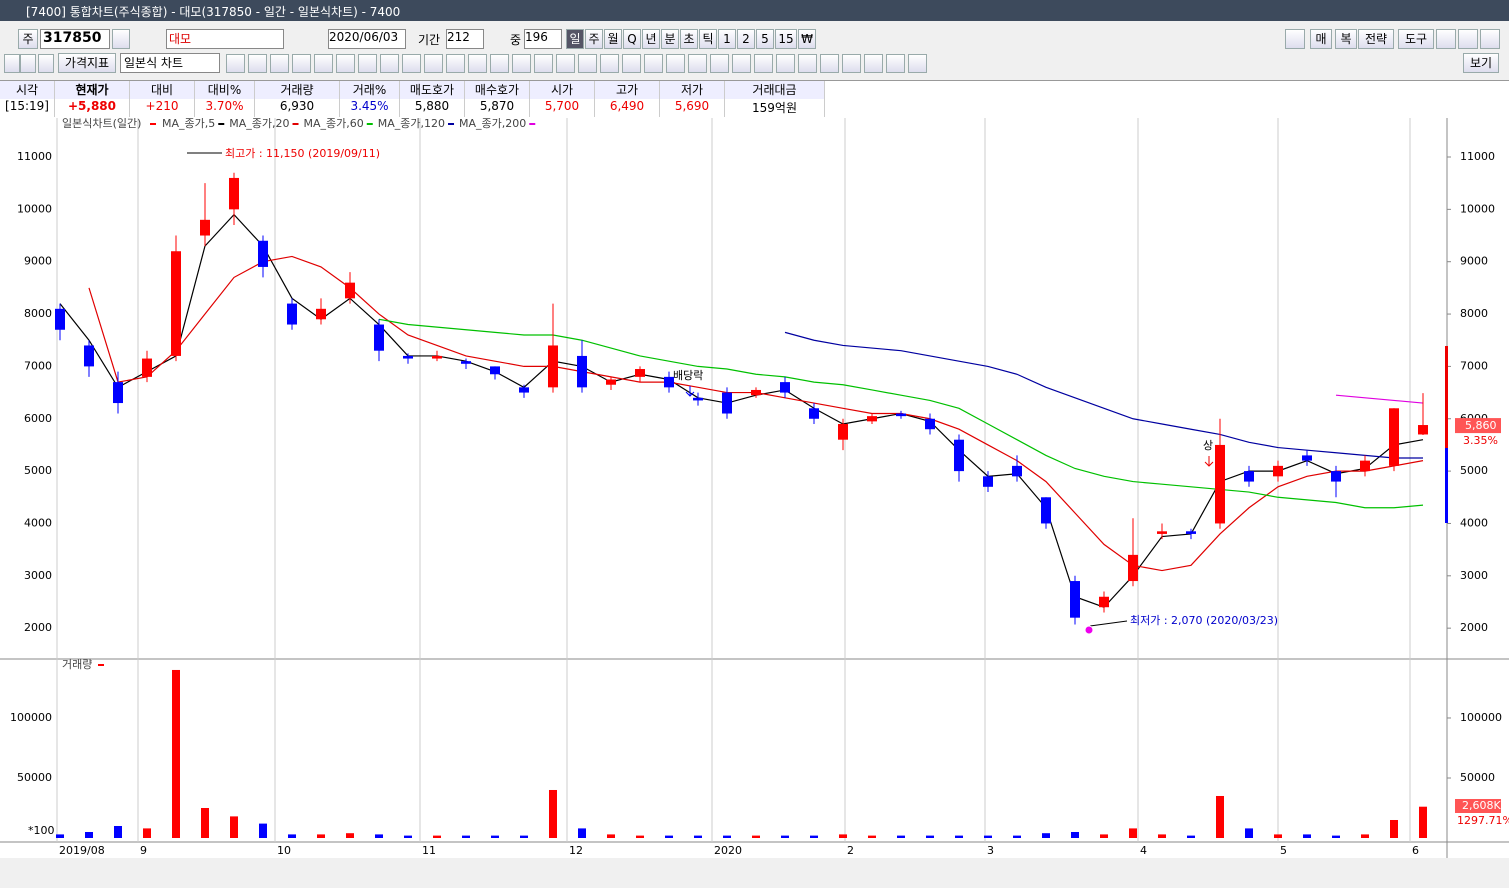 This screenshot has width=1509, height=888. Describe the element at coordinates (367, 39) in the screenshot. I see `date-input: 2020/06/03` at that location.